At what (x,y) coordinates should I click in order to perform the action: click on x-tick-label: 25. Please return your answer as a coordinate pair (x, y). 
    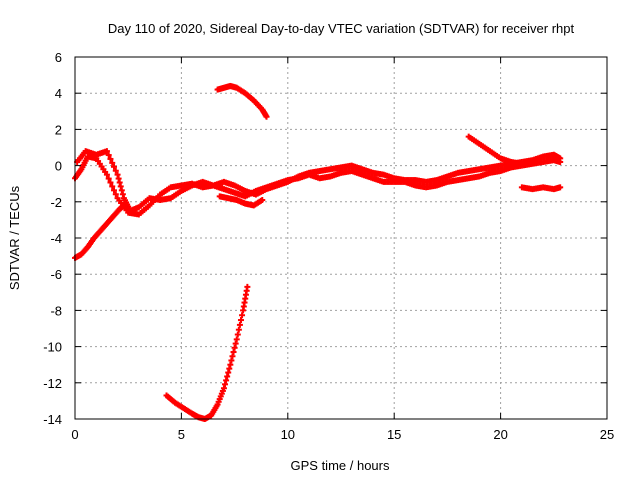
    Looking at the image, I should click on (607, 434).